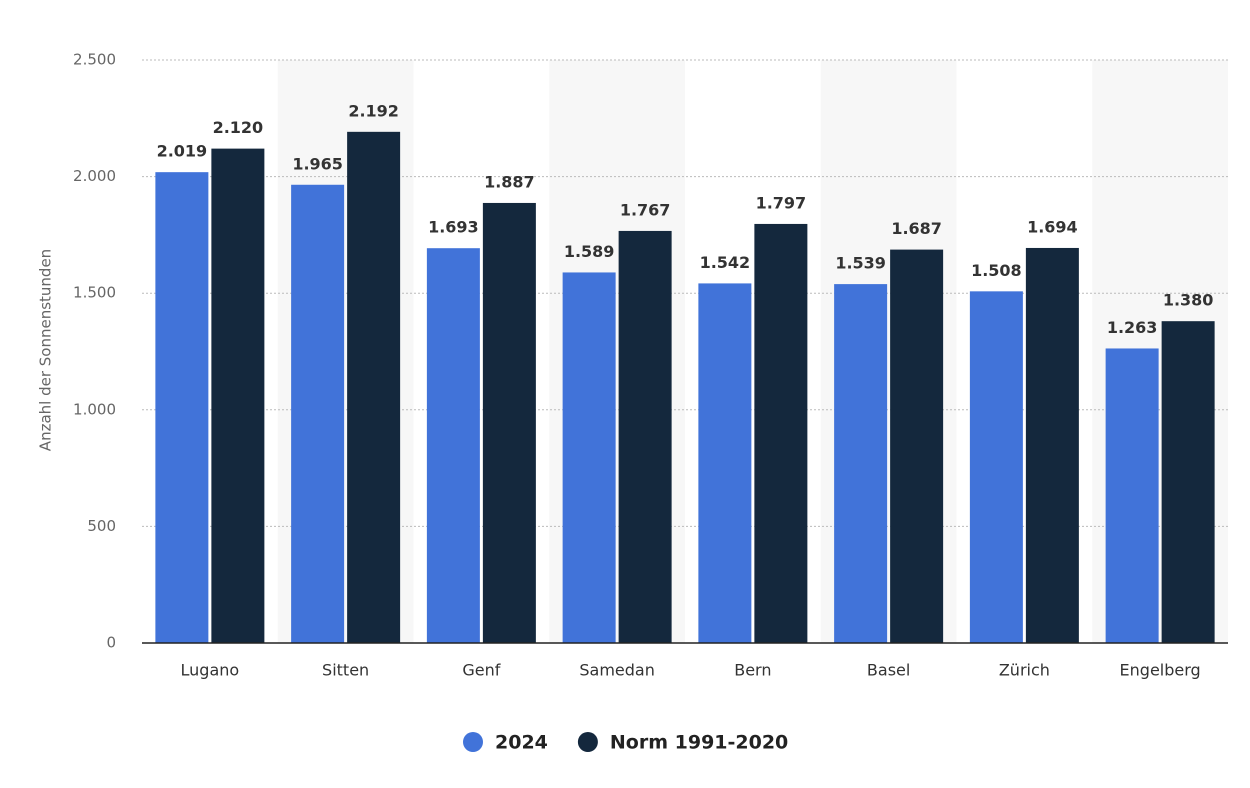 Image resolution: width=1250 pixels, height=788 pixels. I want to click on y-tick-label: 0, so click(111, 643).